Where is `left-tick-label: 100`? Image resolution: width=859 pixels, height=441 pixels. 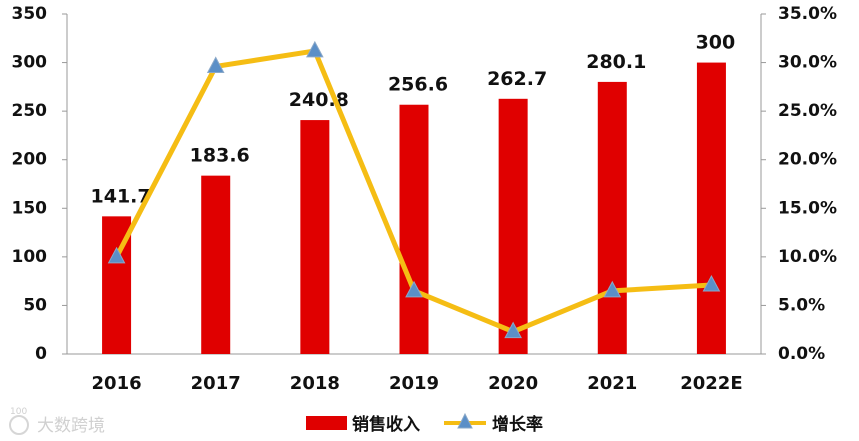
left-tick-label: 100 is located at coordinates (30, 257).